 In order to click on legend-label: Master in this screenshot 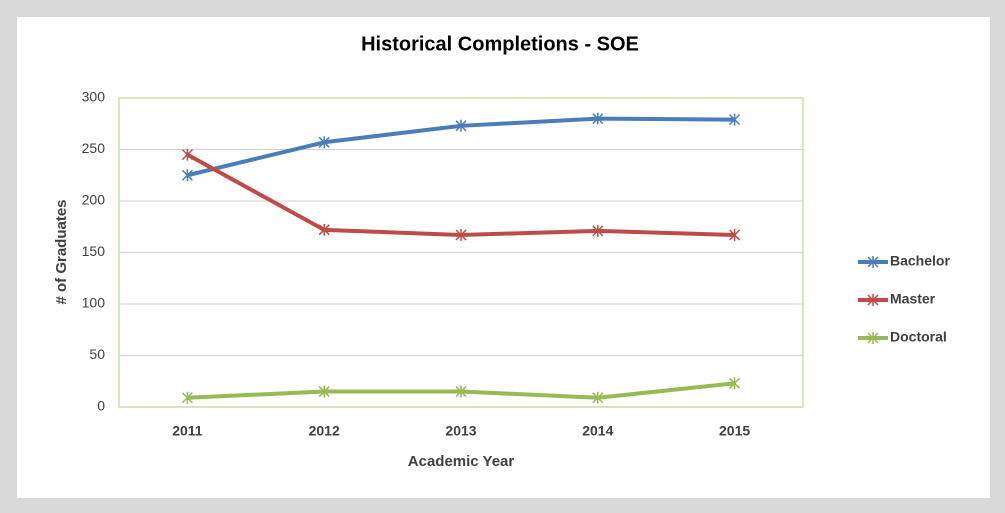, I will do `click(913, 299)`.